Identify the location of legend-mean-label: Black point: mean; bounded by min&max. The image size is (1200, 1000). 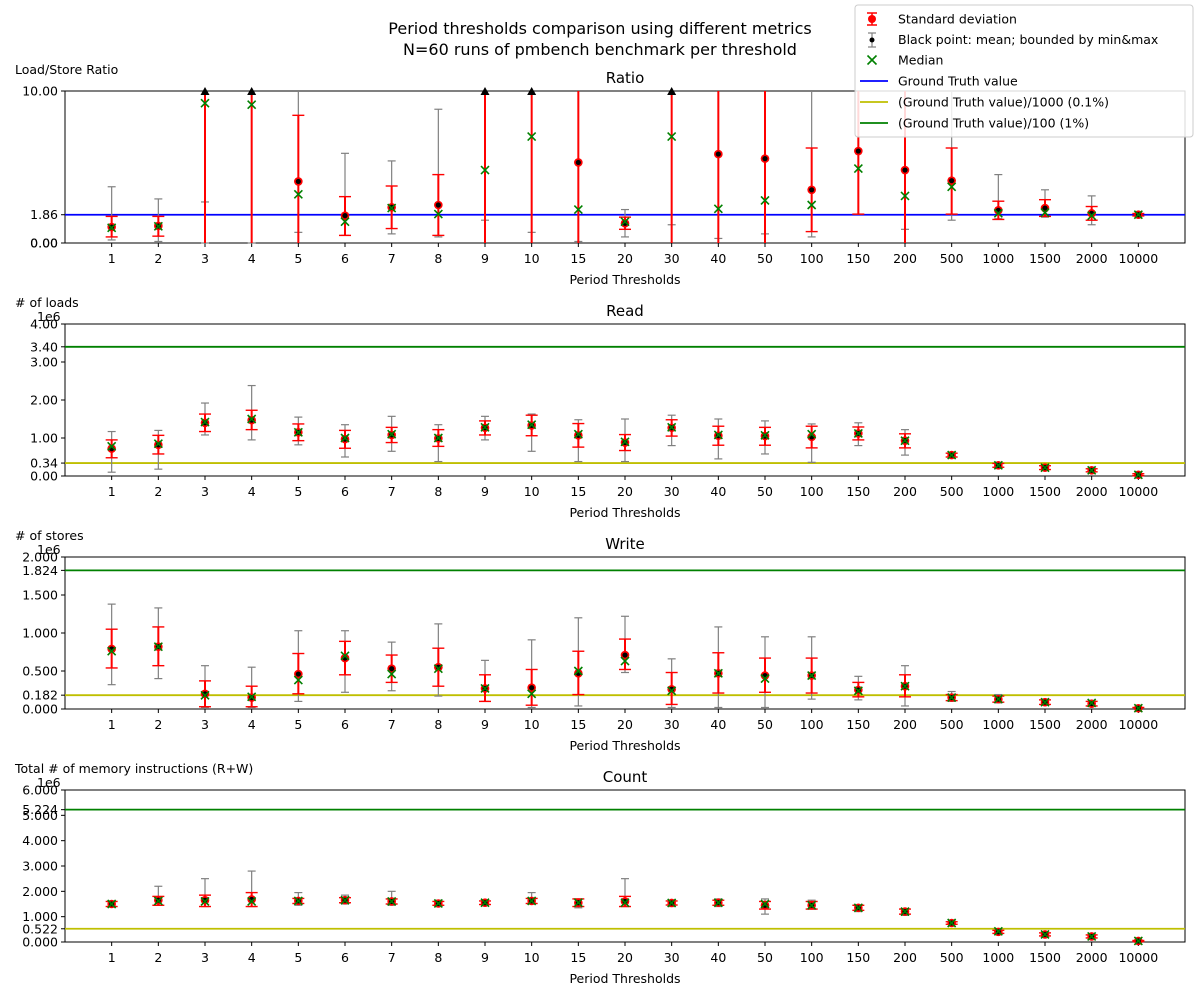
(1028, 39).